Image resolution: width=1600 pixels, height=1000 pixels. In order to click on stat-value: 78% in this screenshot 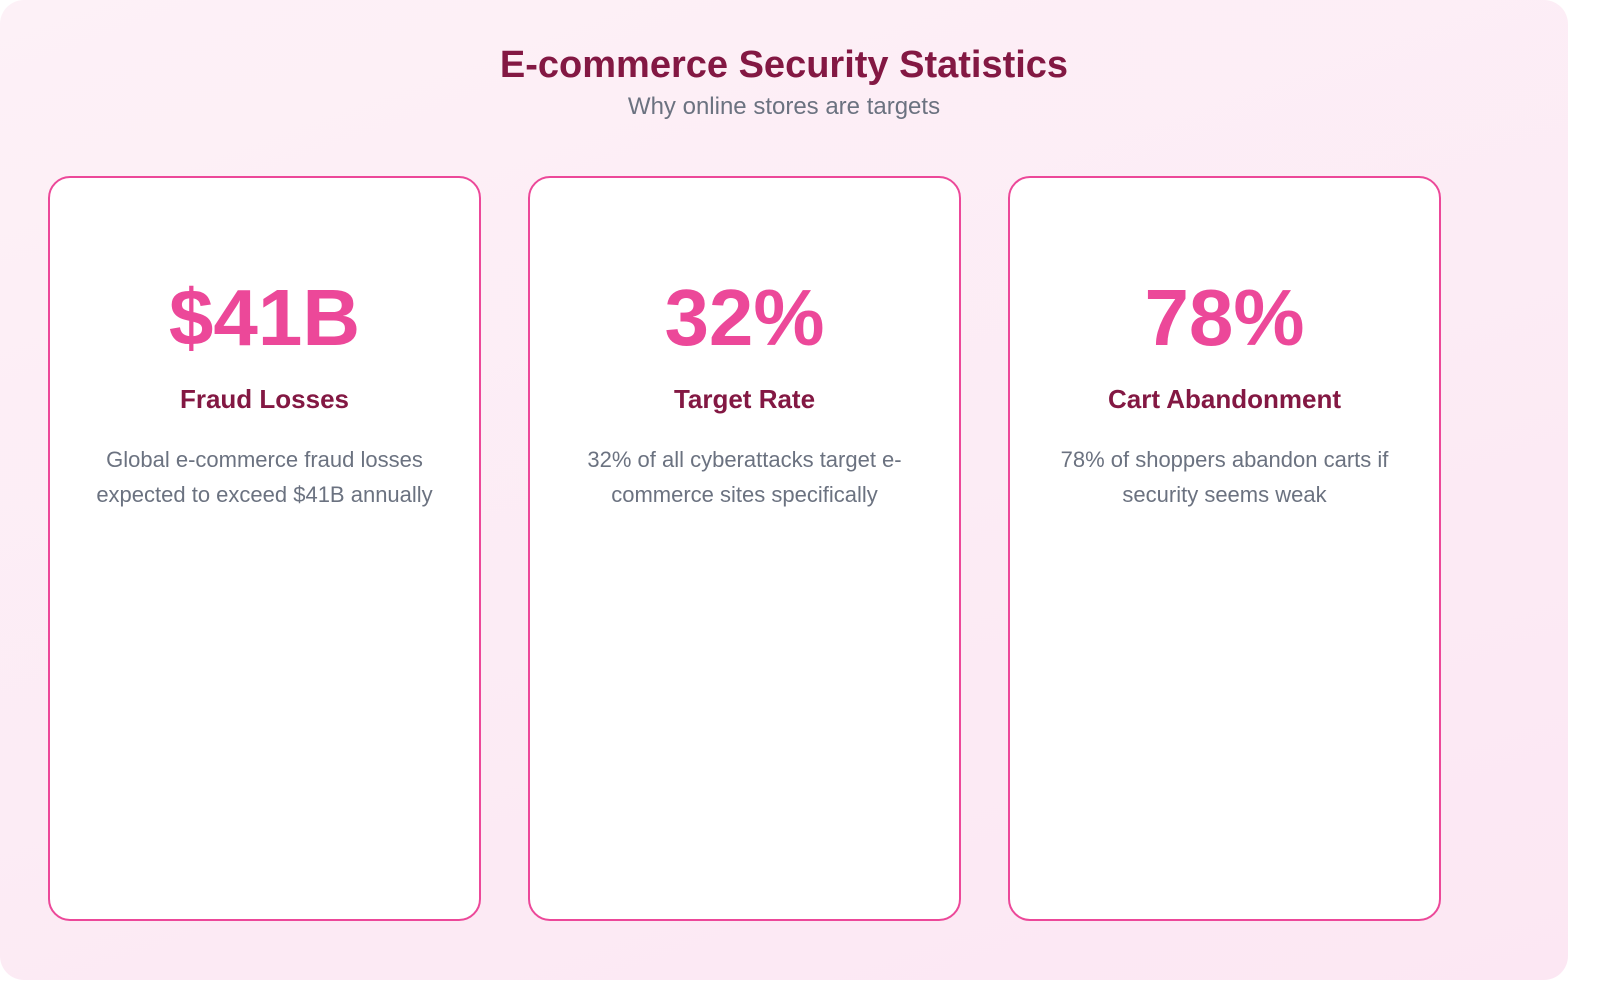, I will do `click(1224, 317)`.